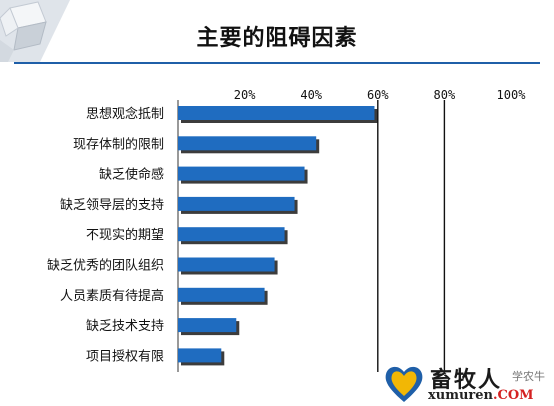 This screenshot has height=406, width=554. Describe the element at coordinates (512, 95) in the screenshot. I see `x-tick-label: 100%` at that location.